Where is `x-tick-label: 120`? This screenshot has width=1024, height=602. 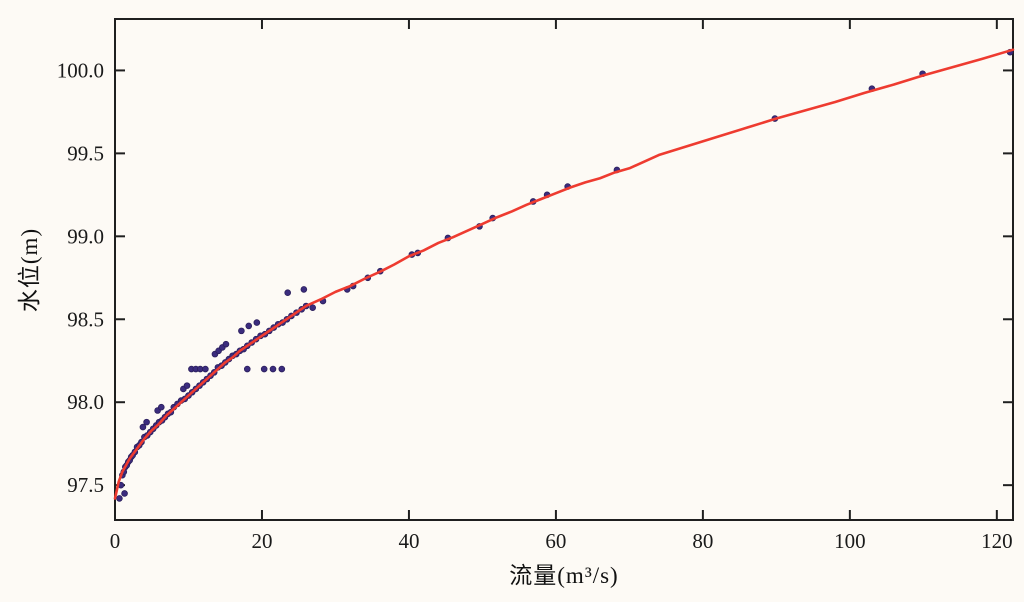 x-tick-label: 120 is located at coordinates (997, 541).